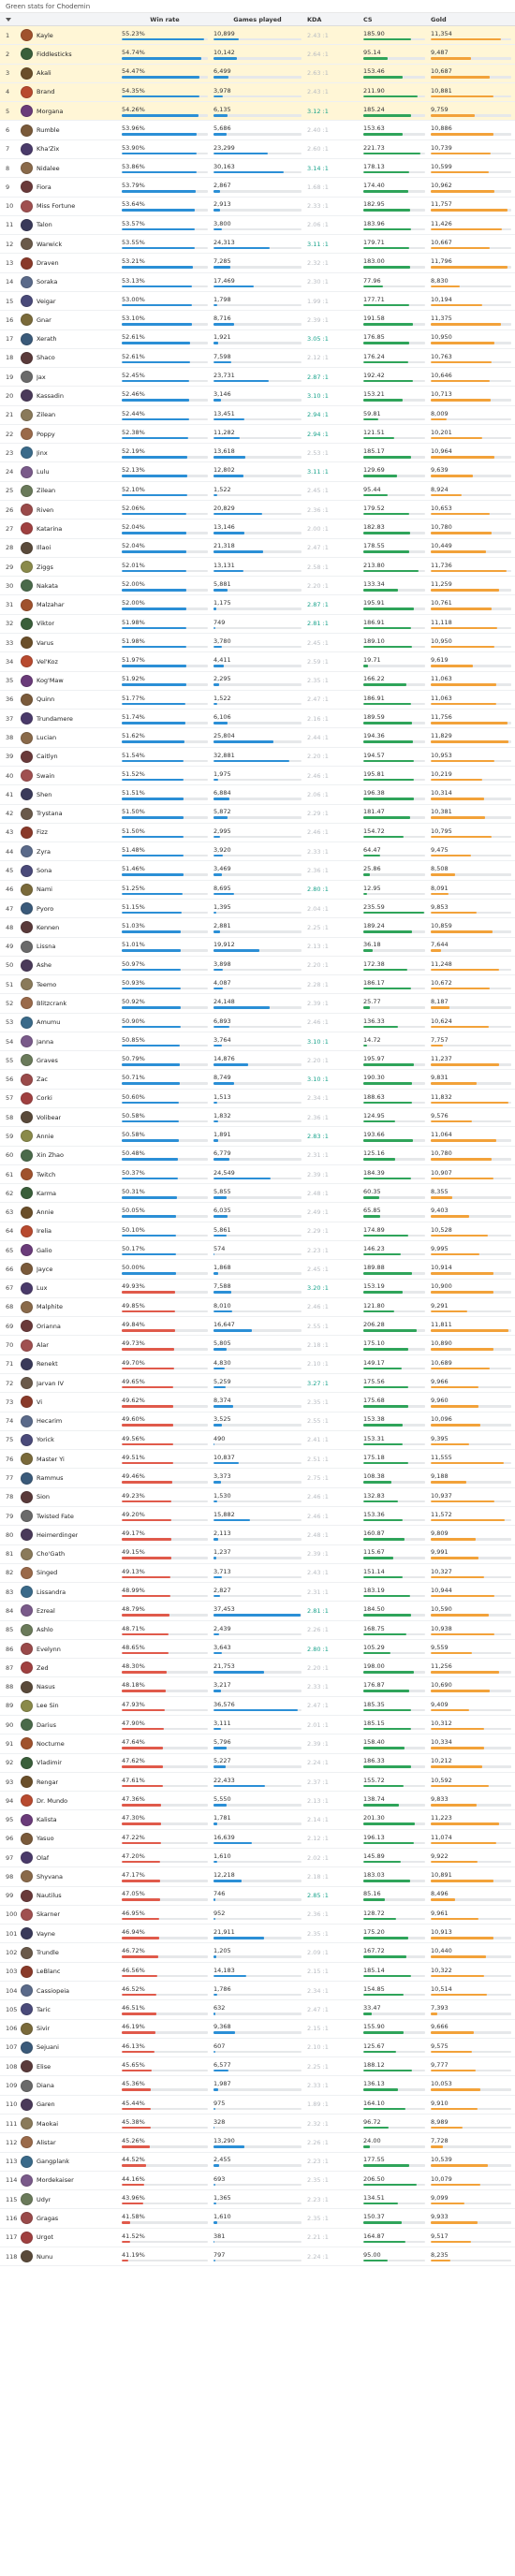 The image size is (515, 2576). What do you see at coordinates (257, 1554) in the screenshot?
I see `table-row: 81 Cho'Gath 49.15% 1,237 2.39 :1 115.67 9,991` at bounding box center [257, 1554].